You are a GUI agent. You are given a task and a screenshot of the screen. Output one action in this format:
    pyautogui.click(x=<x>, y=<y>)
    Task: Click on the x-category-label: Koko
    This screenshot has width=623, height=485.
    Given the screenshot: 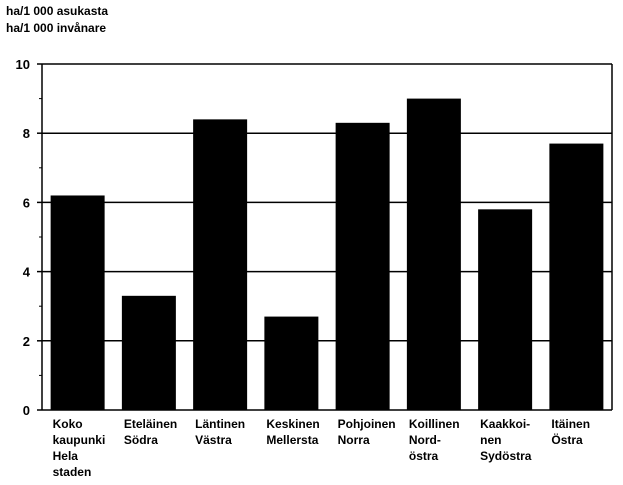 What is the action you would take?
    pyautogui.click(x=68, y=424)
    